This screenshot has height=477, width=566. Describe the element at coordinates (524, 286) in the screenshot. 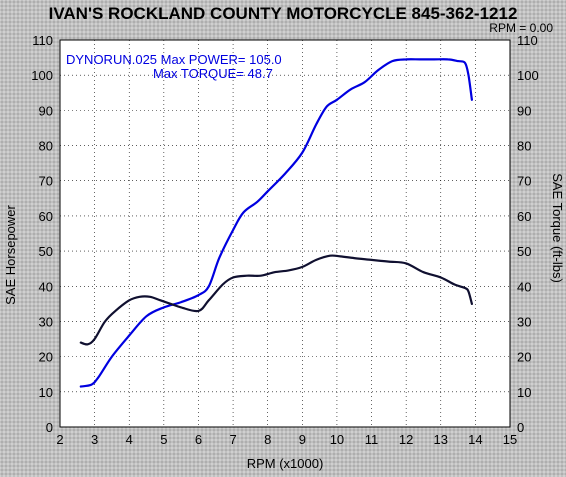

I see `y-tick-label-right: 40` at that location.